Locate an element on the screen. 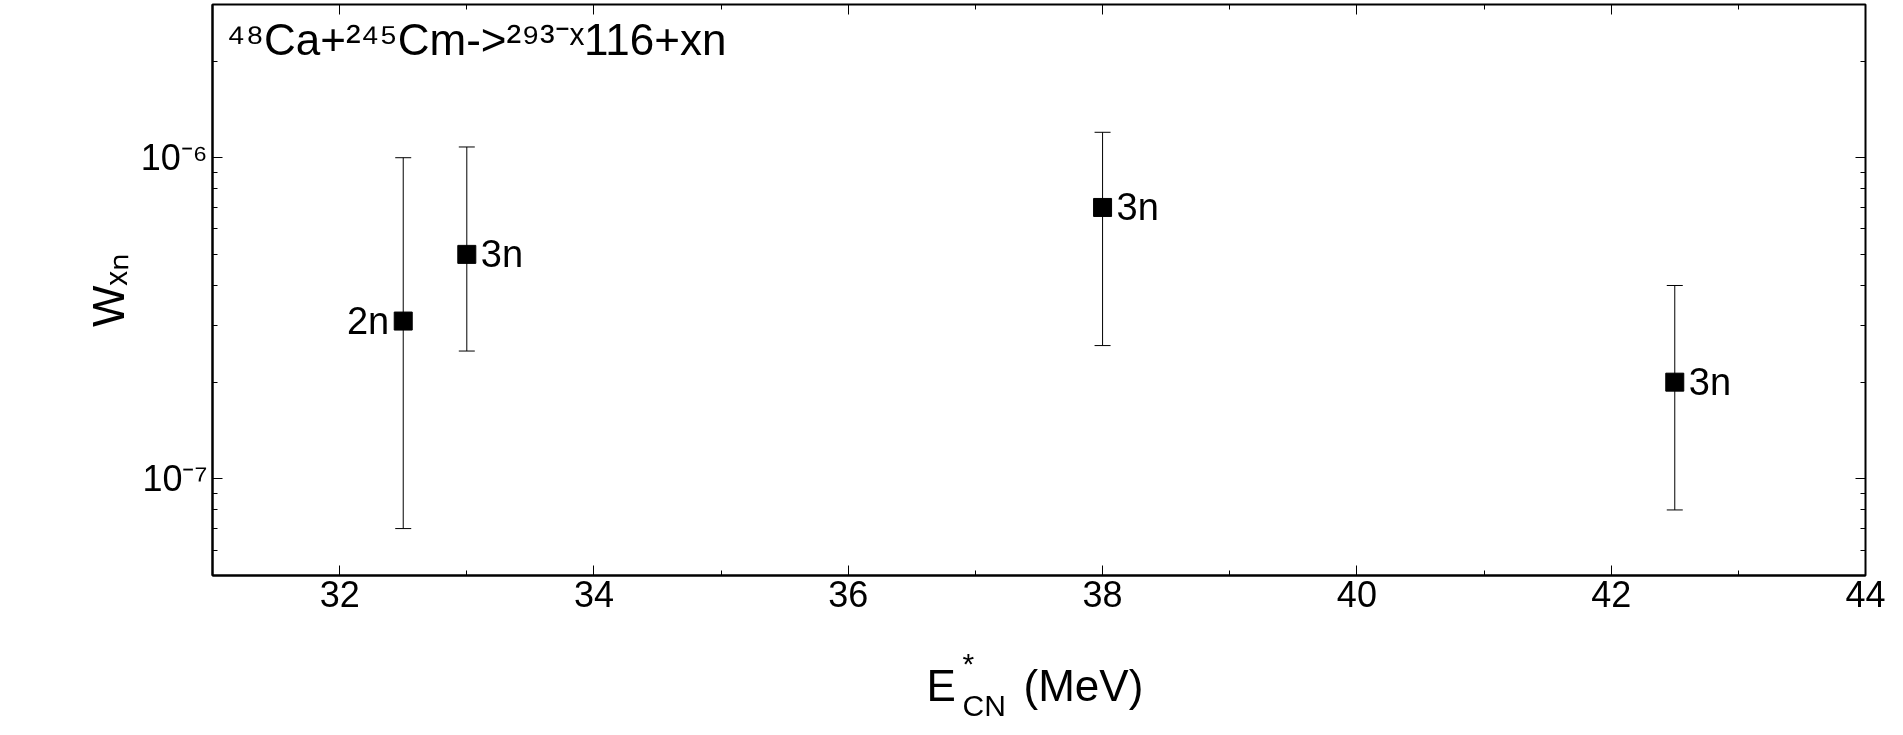 The height and width of the screenshot is (735, 1903). x-tick-label: 42 is located at coordinates (1611, 594).